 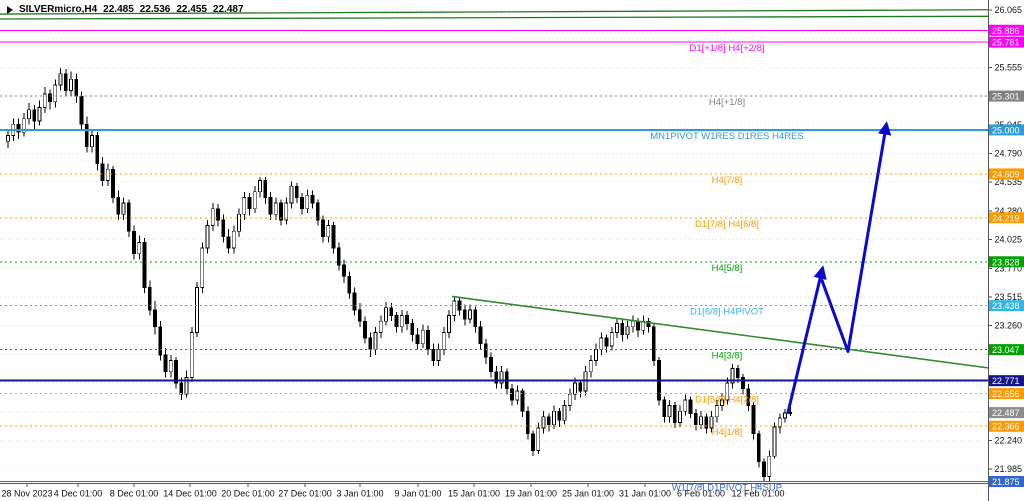 What do you see at coordinates (727, 180) in the screenshot?
I see `level-label: H4[7/8]` at bounding box center [727, 180].